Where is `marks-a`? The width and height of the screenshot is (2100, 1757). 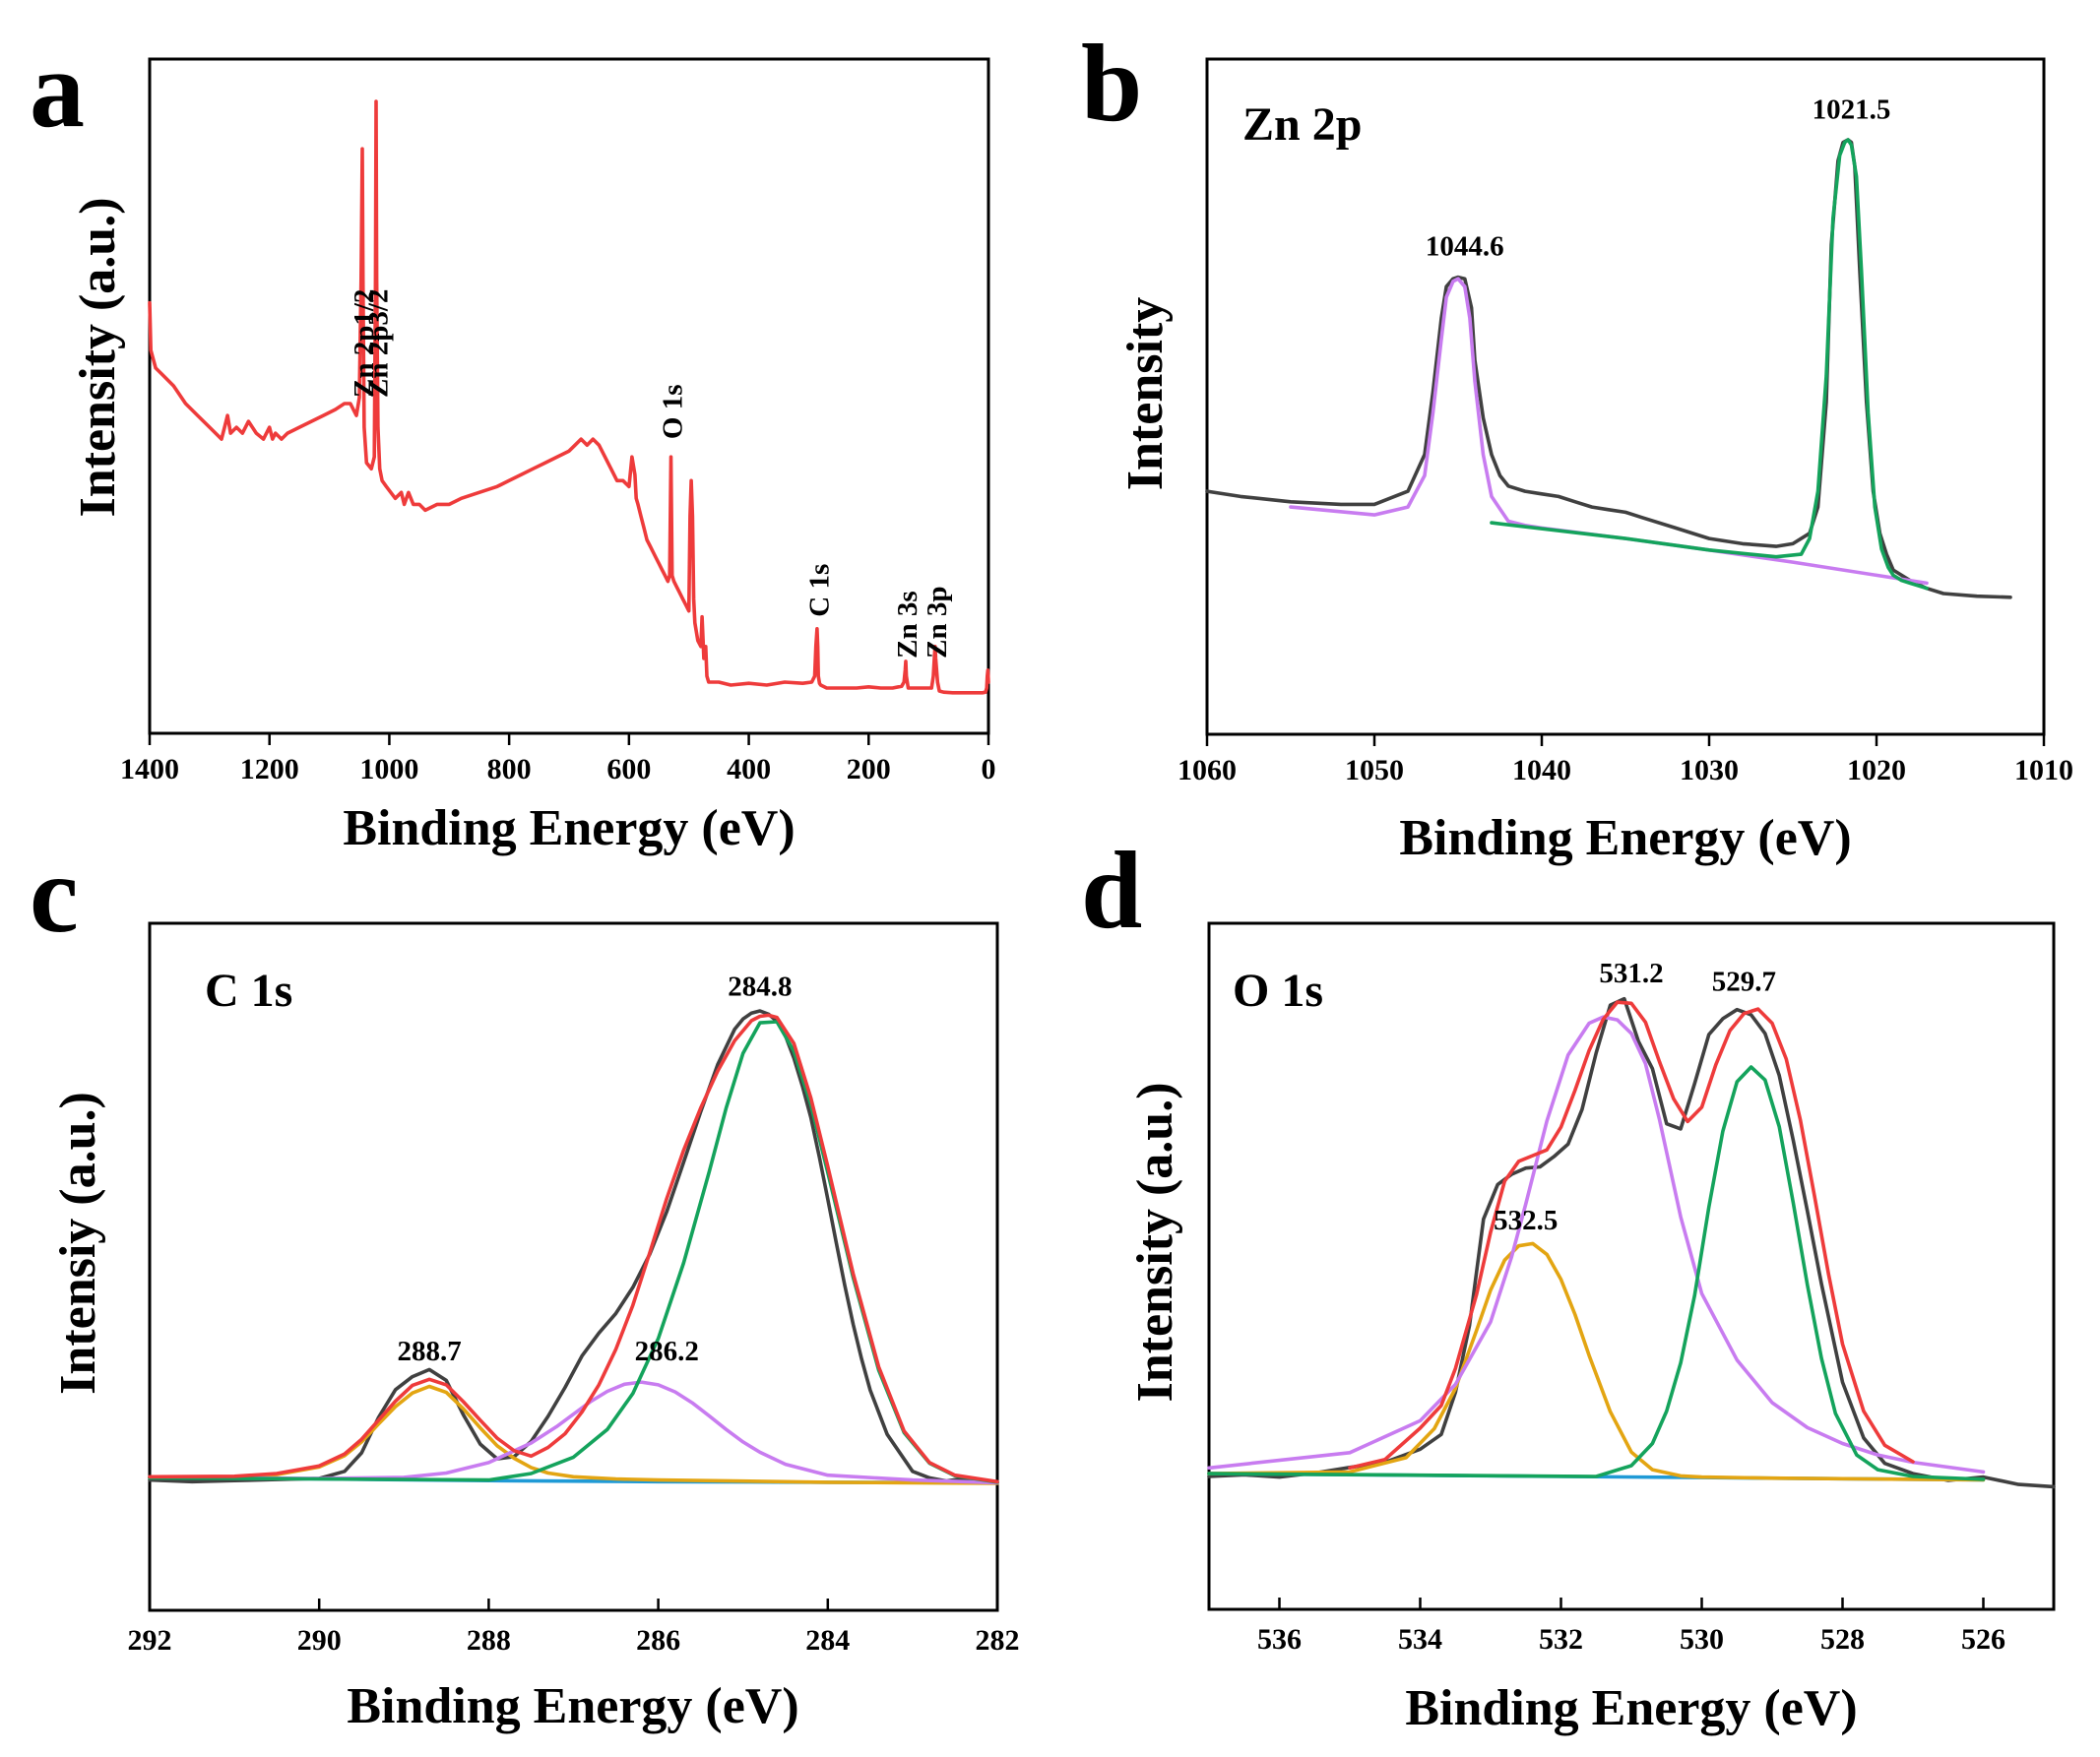 marks-a is located at coordinates (569, 397).